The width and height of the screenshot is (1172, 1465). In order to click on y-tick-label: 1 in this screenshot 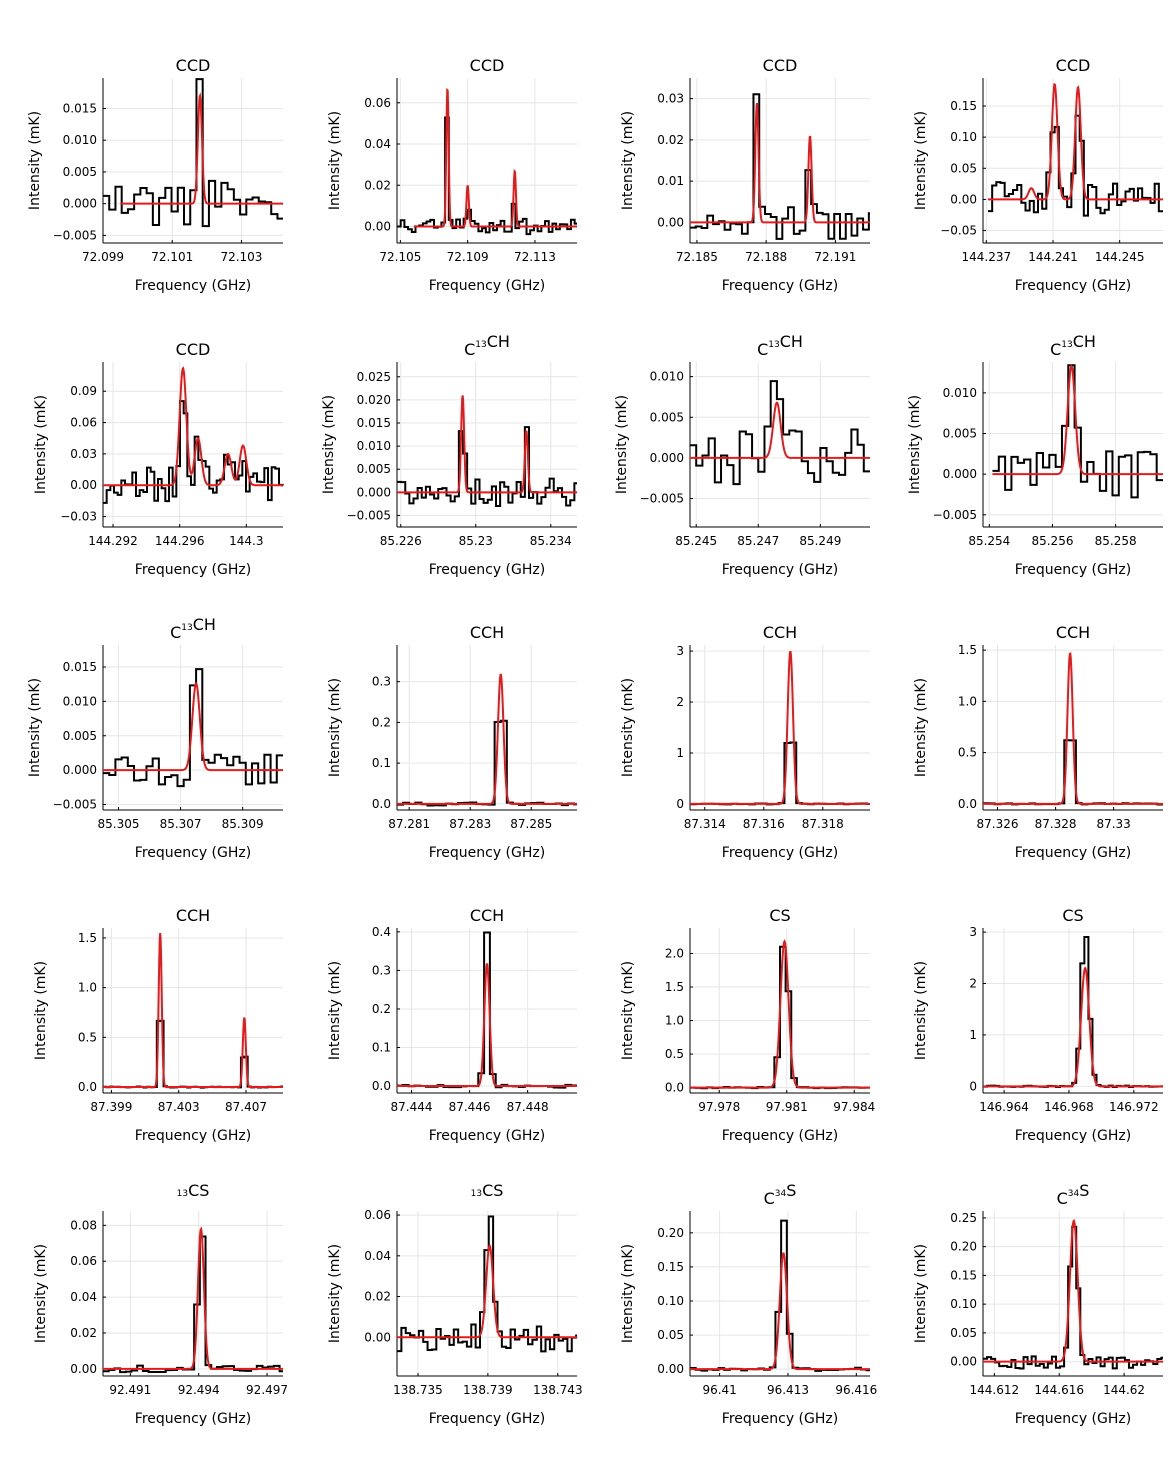, I will do `click(680, 753)`.